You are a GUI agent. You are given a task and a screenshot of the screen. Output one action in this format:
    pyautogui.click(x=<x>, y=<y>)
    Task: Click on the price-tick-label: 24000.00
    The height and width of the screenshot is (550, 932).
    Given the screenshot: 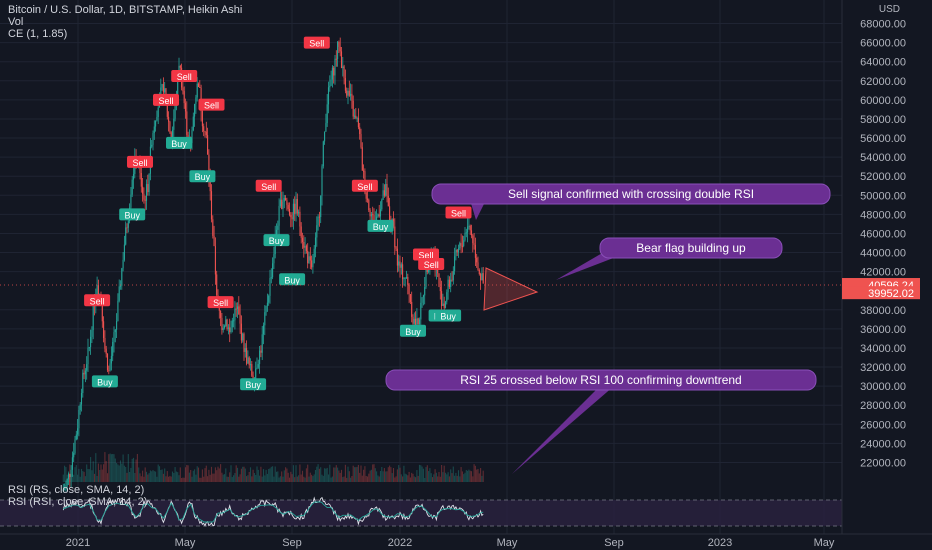 What is the action you would take?
    pyautogui.click(x=883, y=444)
    